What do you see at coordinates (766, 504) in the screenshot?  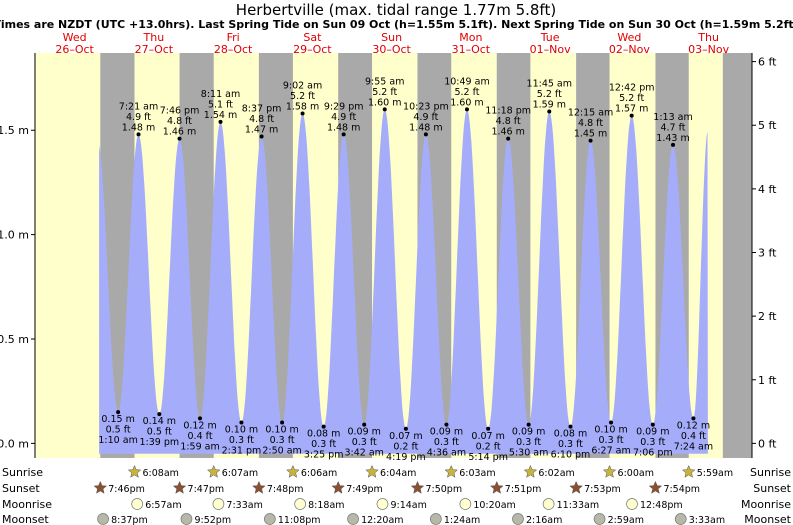 I see `row-label-right: Moonrise` at bounding box center [766, 504].